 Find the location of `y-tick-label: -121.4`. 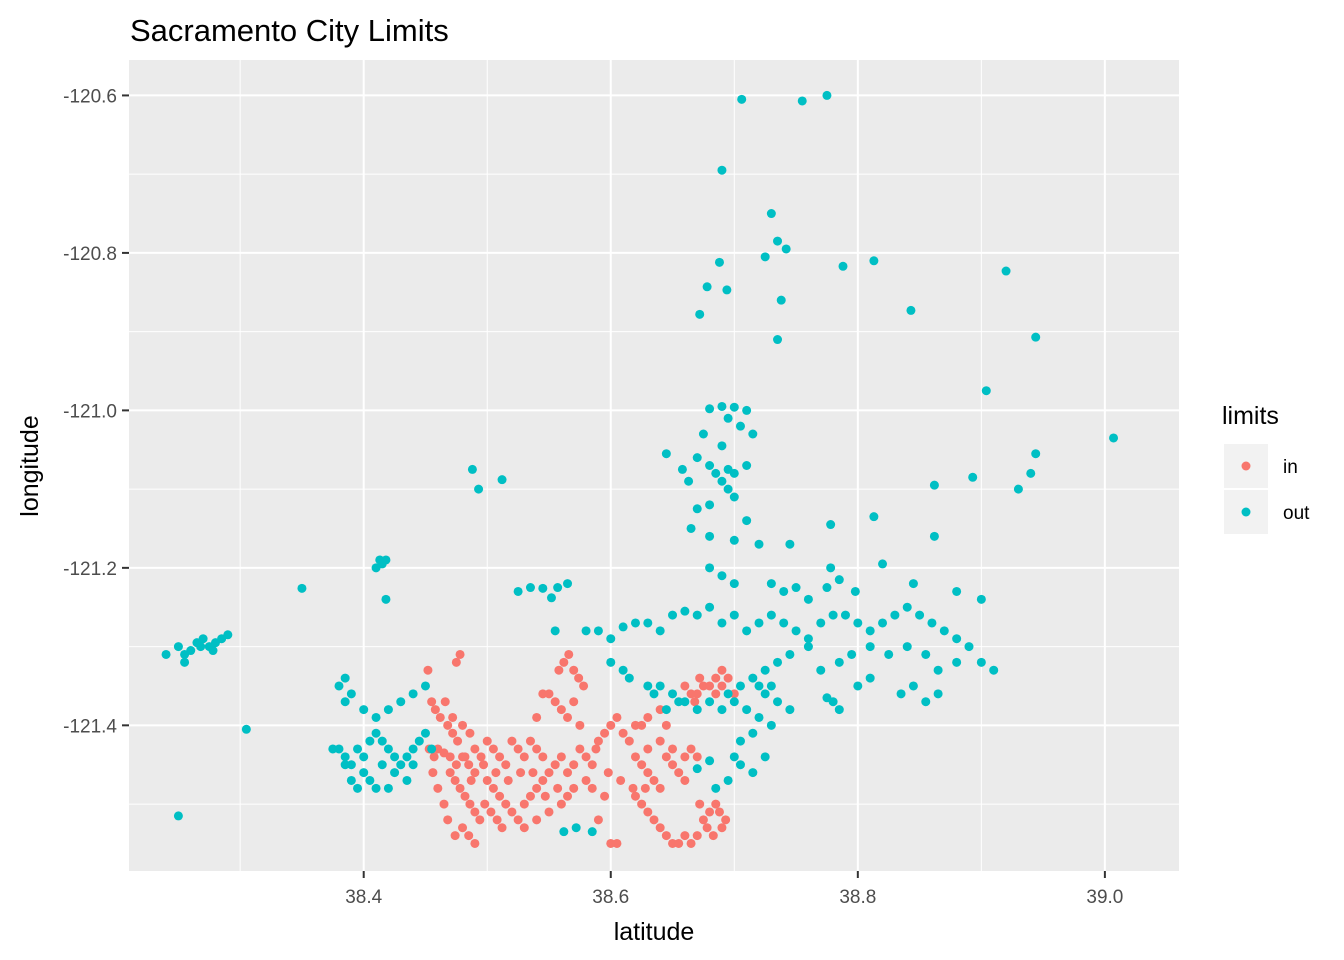

y-tick-label: -121.4 is located at coordinates (90, 726).